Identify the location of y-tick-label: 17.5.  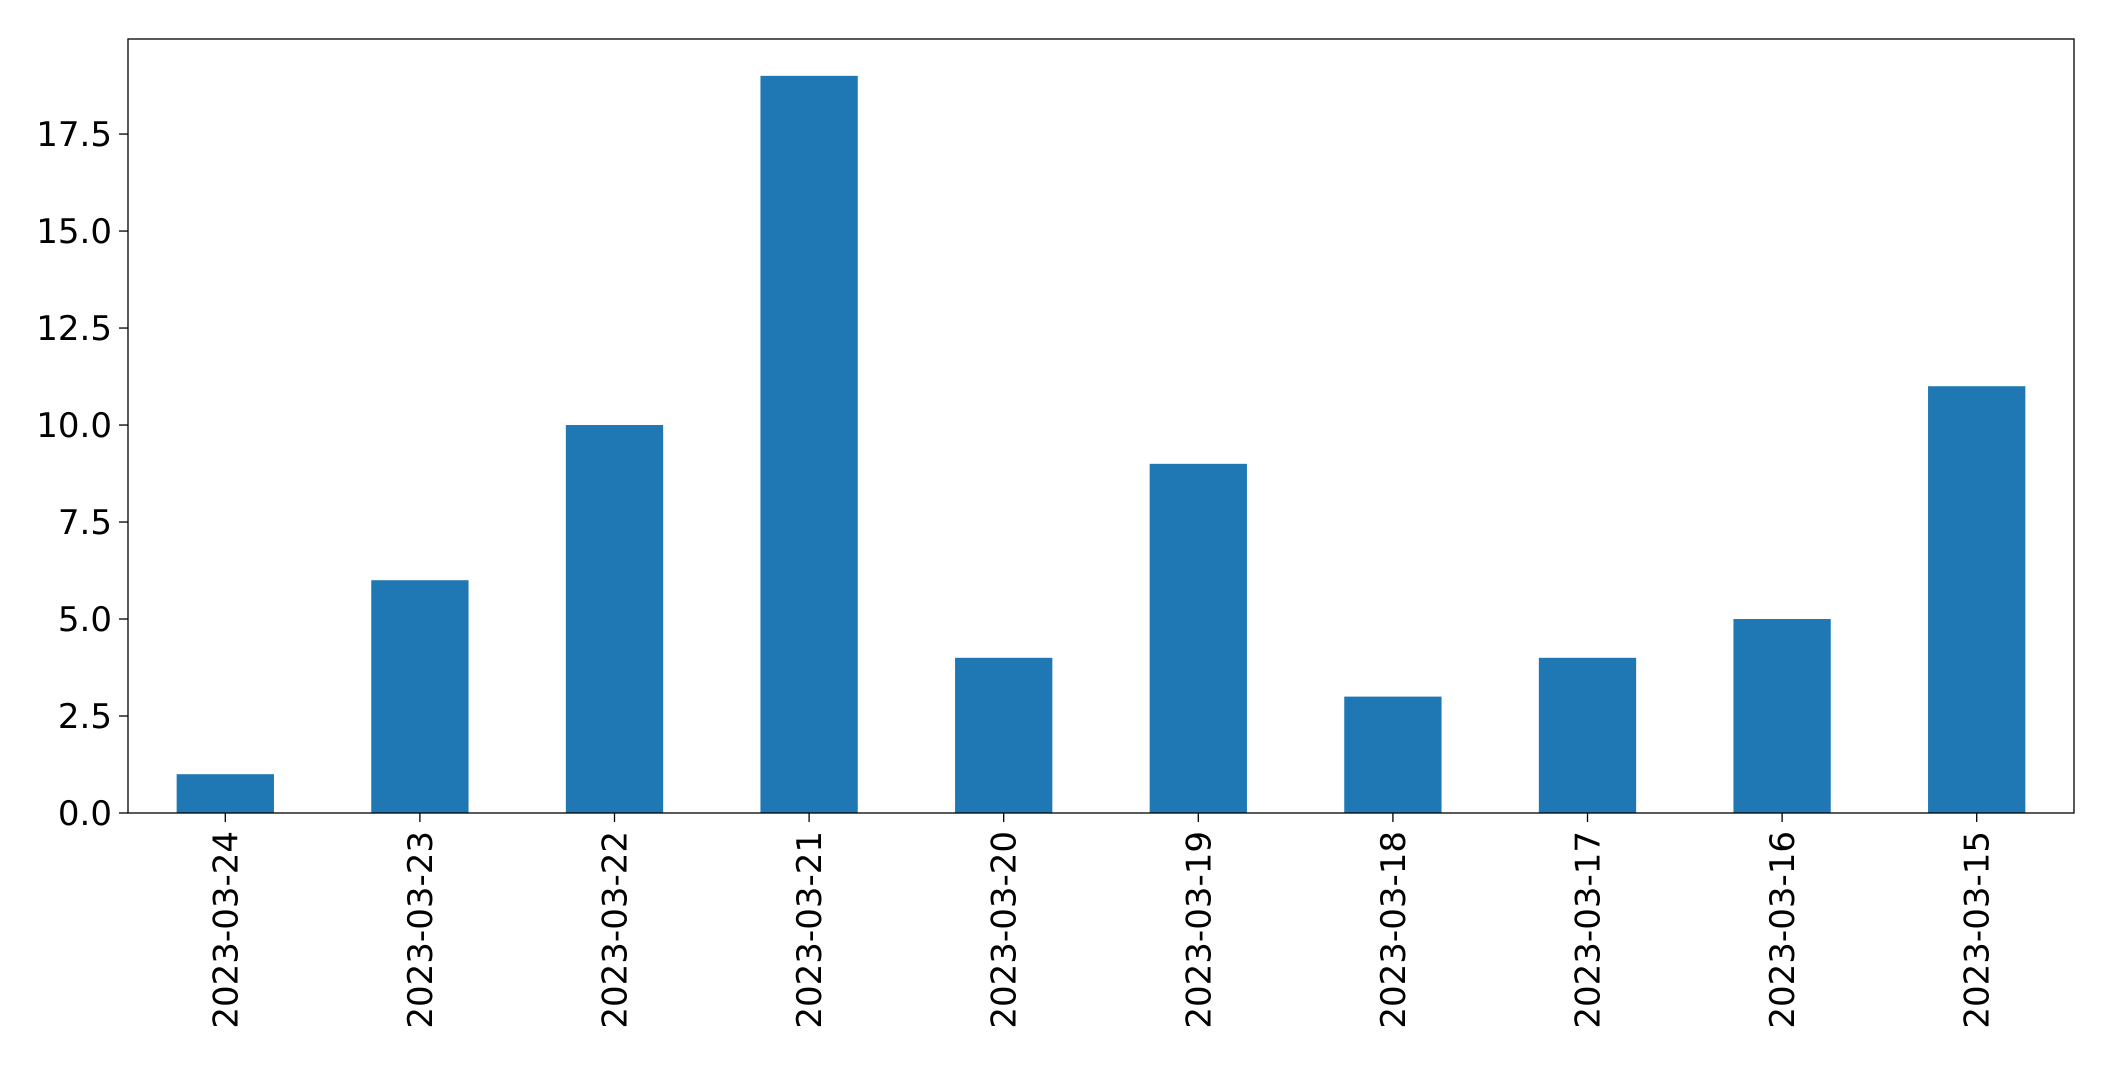
(74, 135).